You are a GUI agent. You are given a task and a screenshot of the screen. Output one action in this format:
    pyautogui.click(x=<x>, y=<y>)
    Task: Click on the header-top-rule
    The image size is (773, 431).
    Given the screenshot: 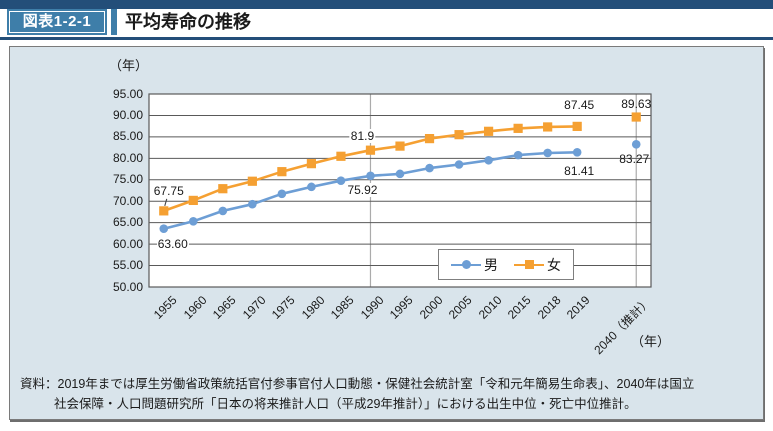 What is the action you would take?
    pyautogui.click(x=386, y=4)
    